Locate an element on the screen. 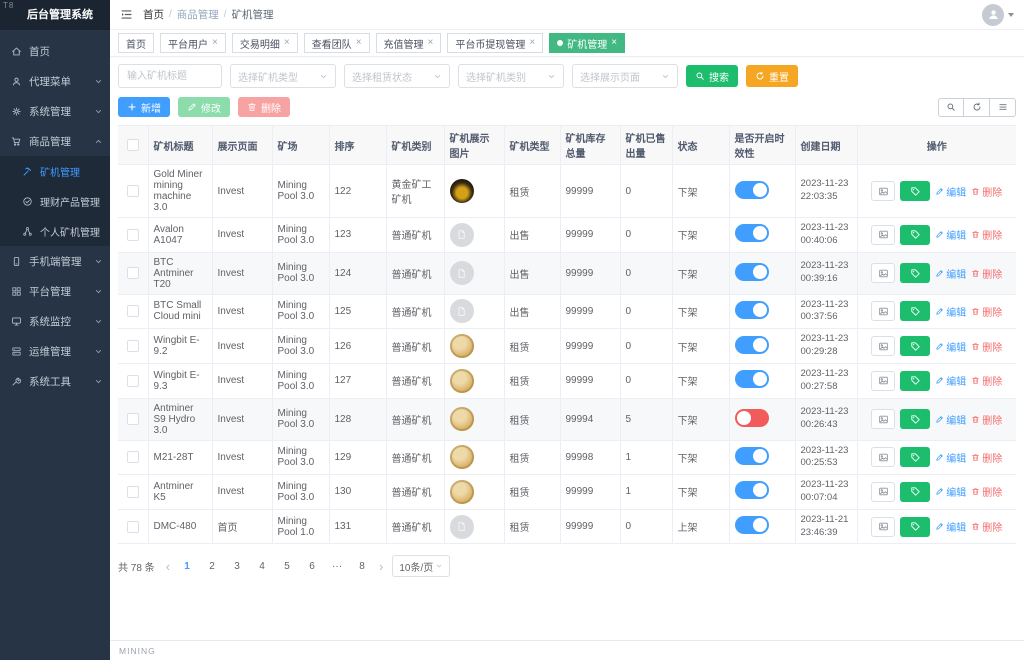 The height and width of the screenshot is (660, 1024). page-button-3: 3 is located at coordinates (237, 566).